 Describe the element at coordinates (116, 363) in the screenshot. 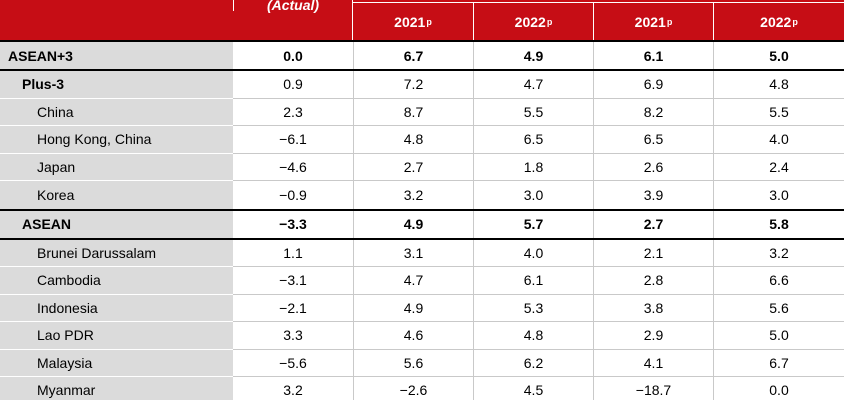

I see `row-label: Malaysia` at that location.